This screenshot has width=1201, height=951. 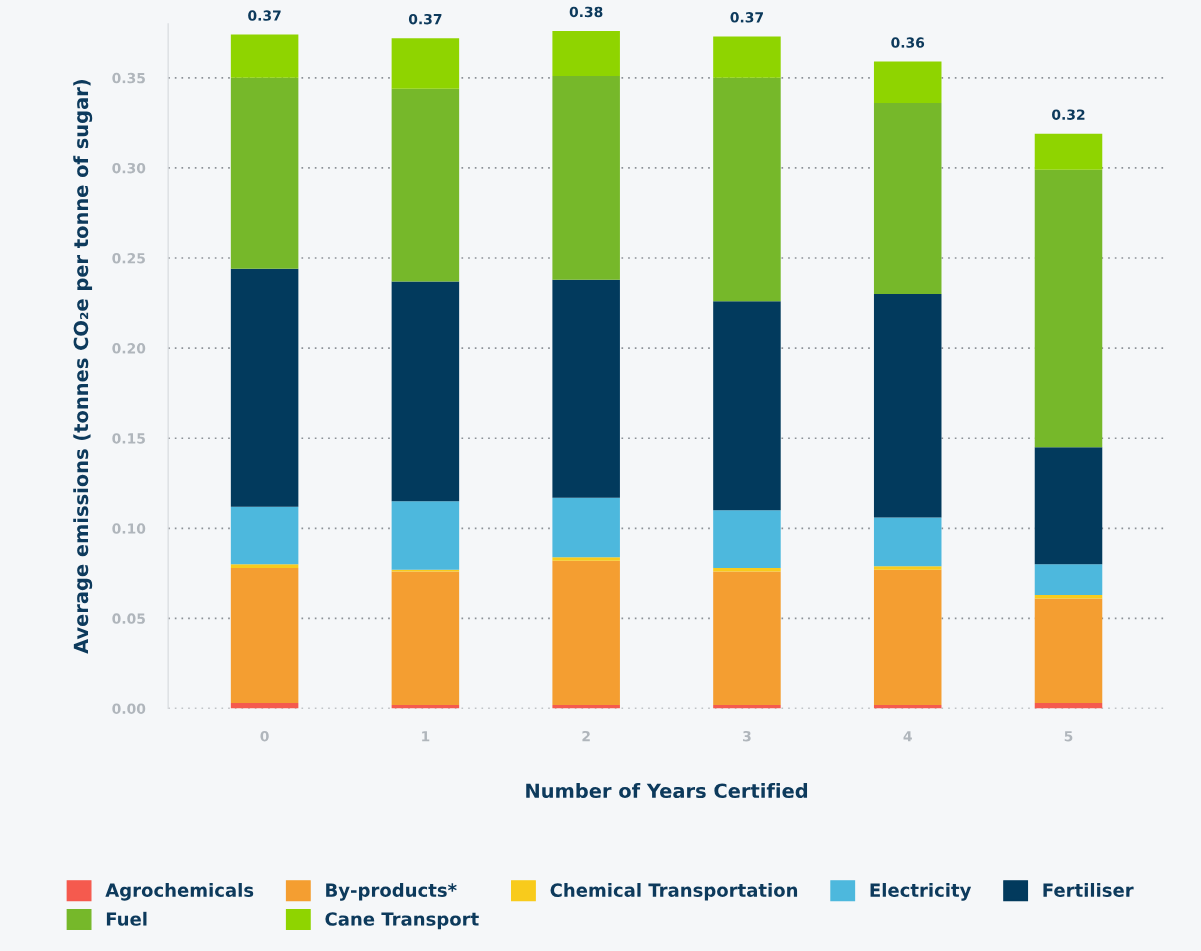 What do you see at coordinates (1088, 890) in the screenshot?
I see `legend-label: Fertiliser` at bounding box center [1088, 890].